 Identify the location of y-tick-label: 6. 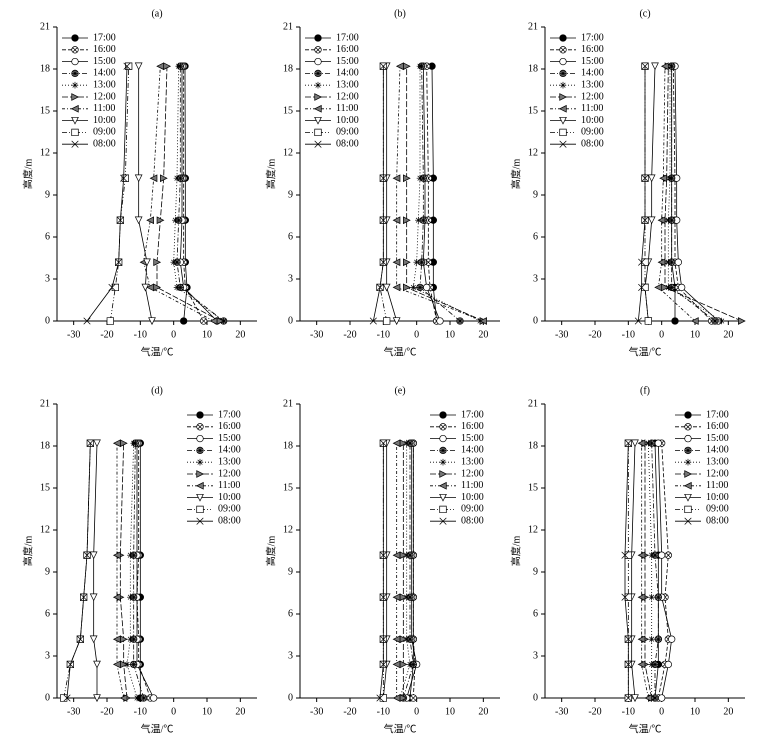
(535, 236).